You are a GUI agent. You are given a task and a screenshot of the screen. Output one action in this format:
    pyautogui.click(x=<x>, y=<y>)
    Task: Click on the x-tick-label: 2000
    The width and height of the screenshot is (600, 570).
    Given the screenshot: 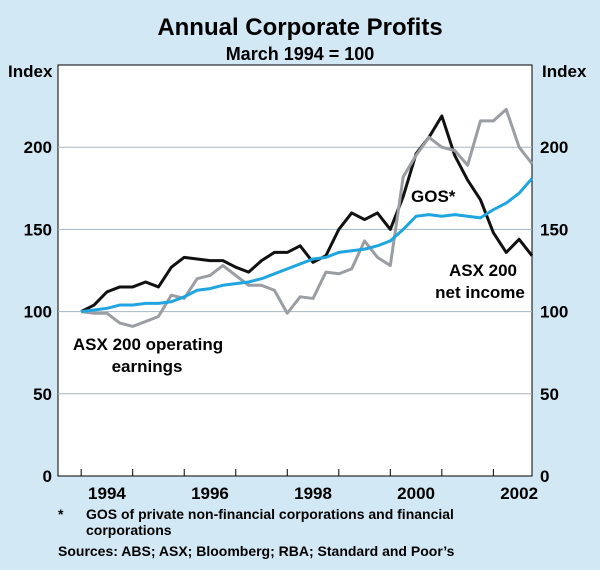 What is the action you would take?
    pyautogui.click(x=416, y=493)
    